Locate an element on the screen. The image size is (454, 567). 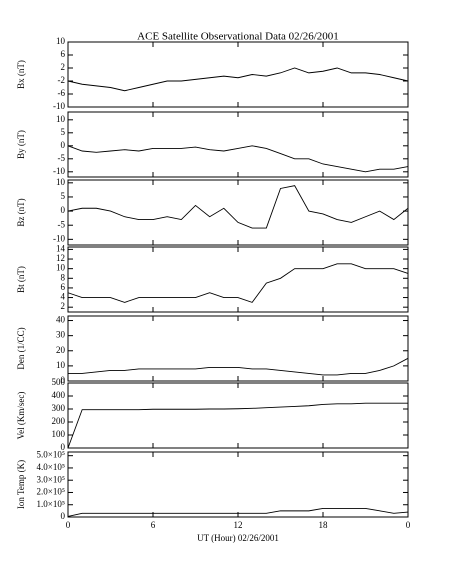
y-axis-label: Bt (nT) is located at coordinates (21, 279).